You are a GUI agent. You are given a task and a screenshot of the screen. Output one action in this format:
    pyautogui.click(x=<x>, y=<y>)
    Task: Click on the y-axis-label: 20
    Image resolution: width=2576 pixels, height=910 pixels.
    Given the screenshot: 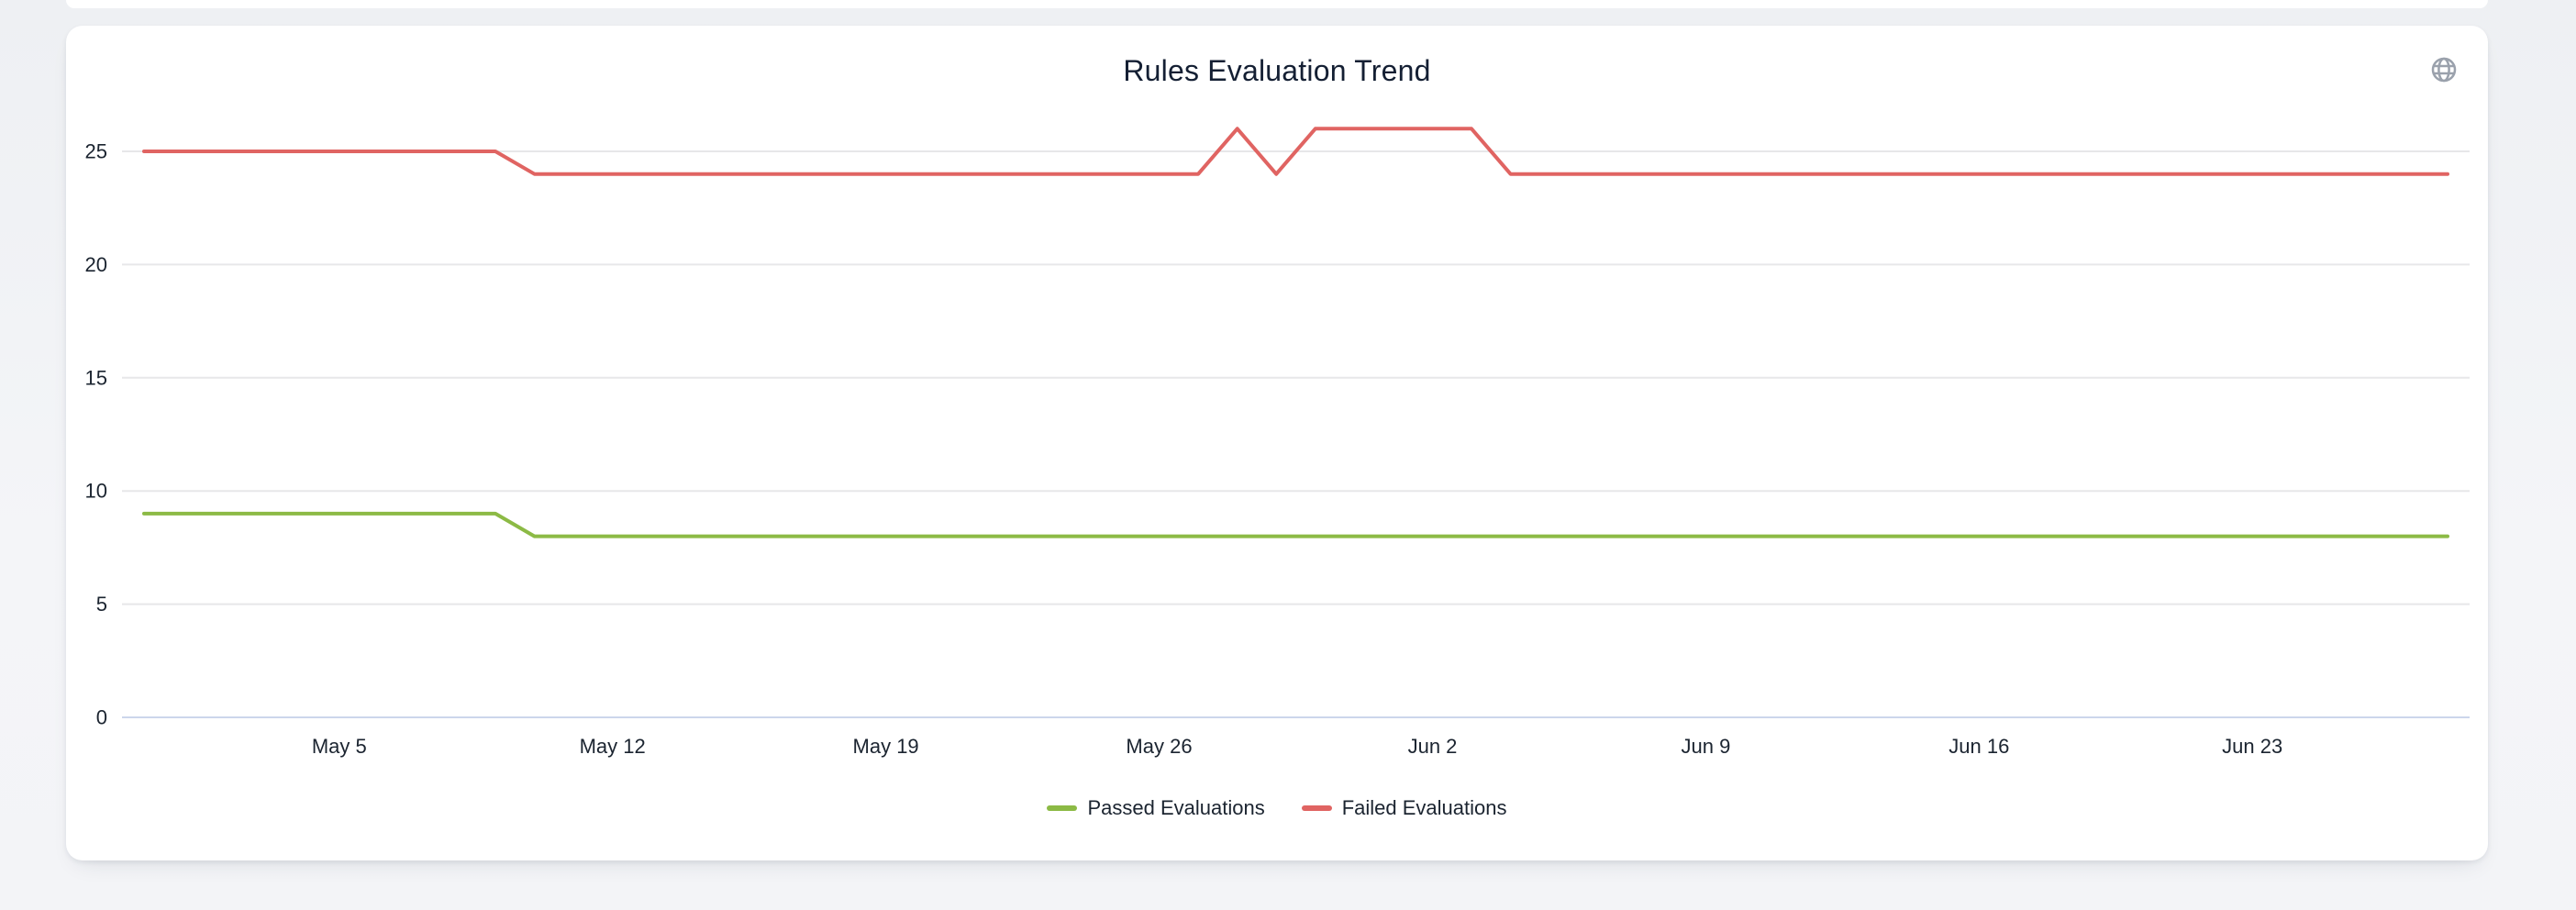 What is the action you would take?
    pyautogui.click(x=96, y=264)
    